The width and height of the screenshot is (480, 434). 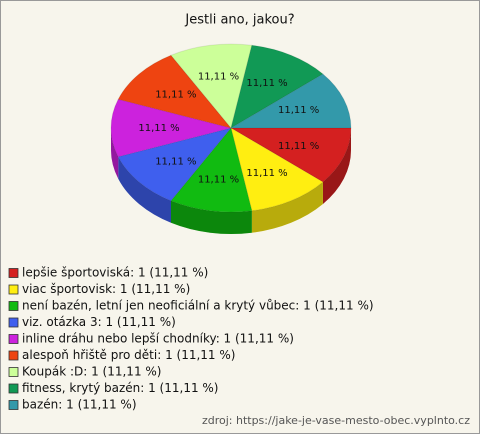 What do you see at coordinates (91, 372) in the screenshot?
I see `legend-label: Koupák :D: 1 (11,11 %)` at bounding box center [91, 372].